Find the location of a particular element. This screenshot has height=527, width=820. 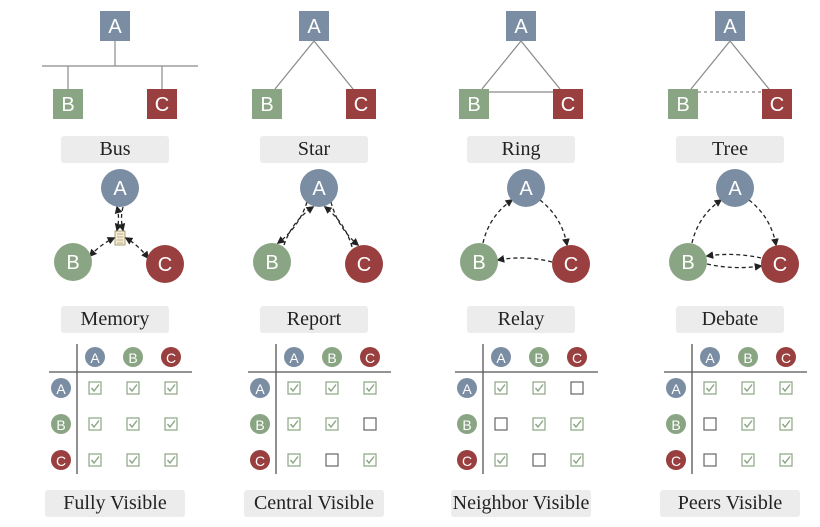

communication-label: Report is located at coordinates (314, 319).